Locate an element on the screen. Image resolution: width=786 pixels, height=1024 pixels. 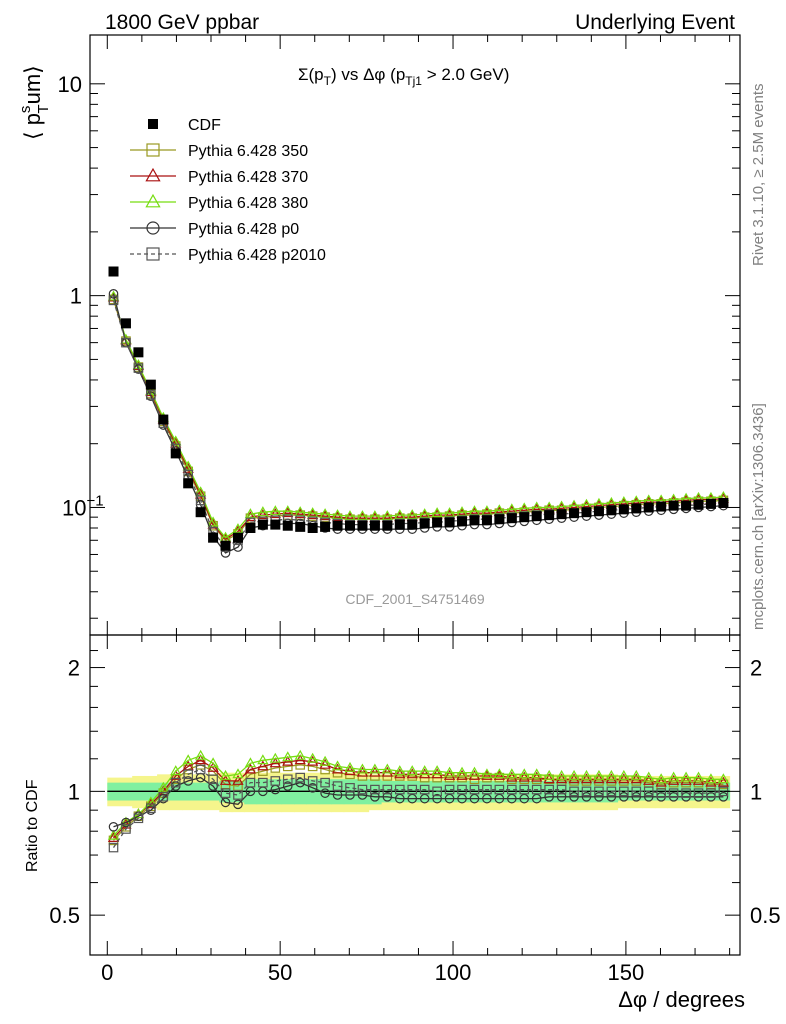
ratio-series-pythia-6-428-p2010 is located at coordinates (418, 808).